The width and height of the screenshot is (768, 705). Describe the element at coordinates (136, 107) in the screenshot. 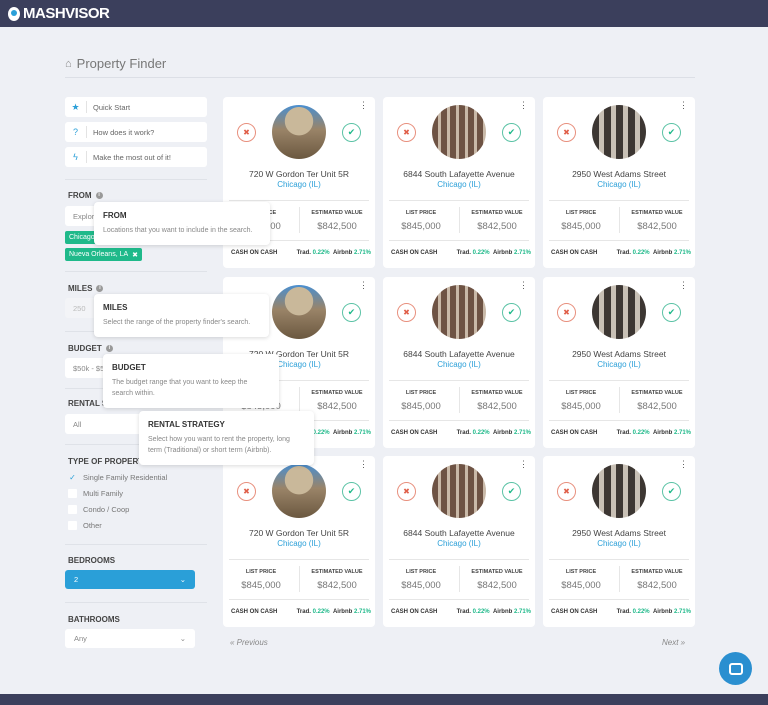

I see `quick-start-link: ★ Quick Start` at that location.